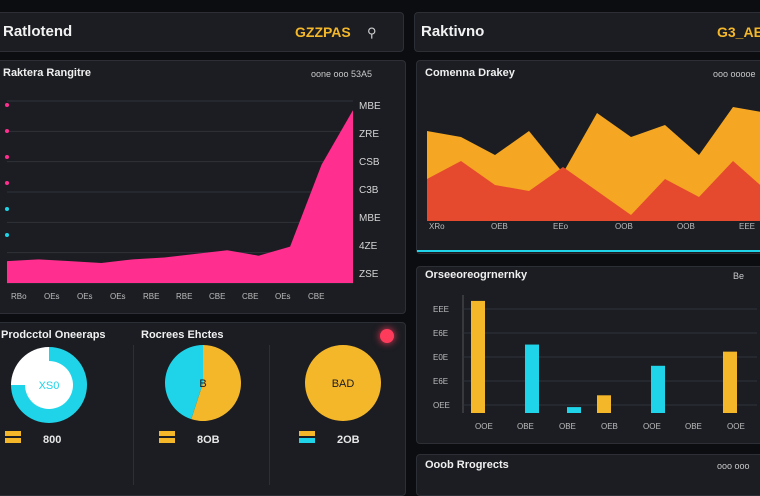 The width and height of the screenshot is (760, 496). I want to click on donut-hole, so click(49, 385).